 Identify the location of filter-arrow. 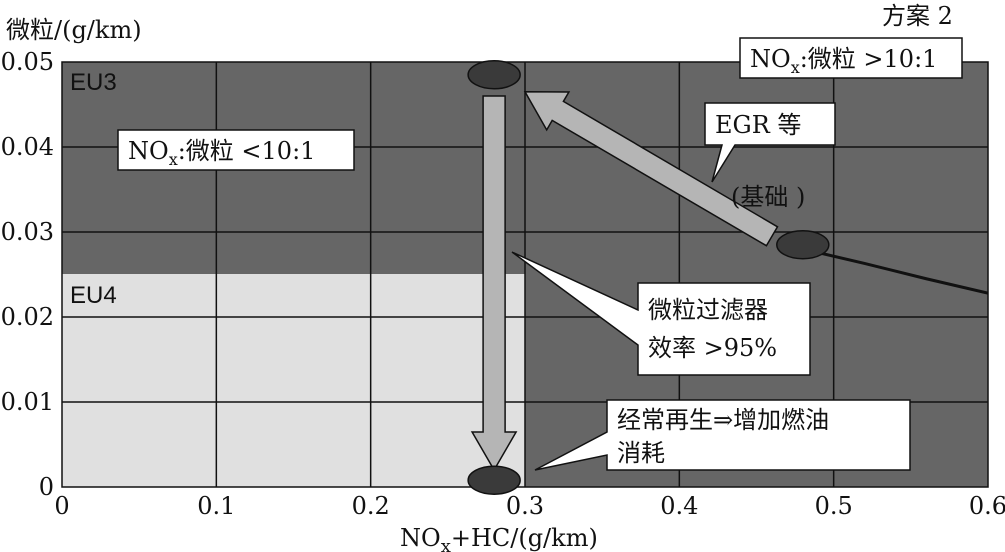
(494, 283).